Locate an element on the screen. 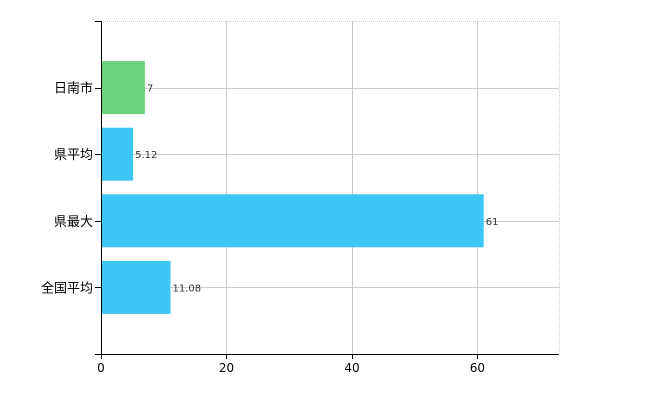  x-tick-label: 20 is located at coordinates (226, 368).